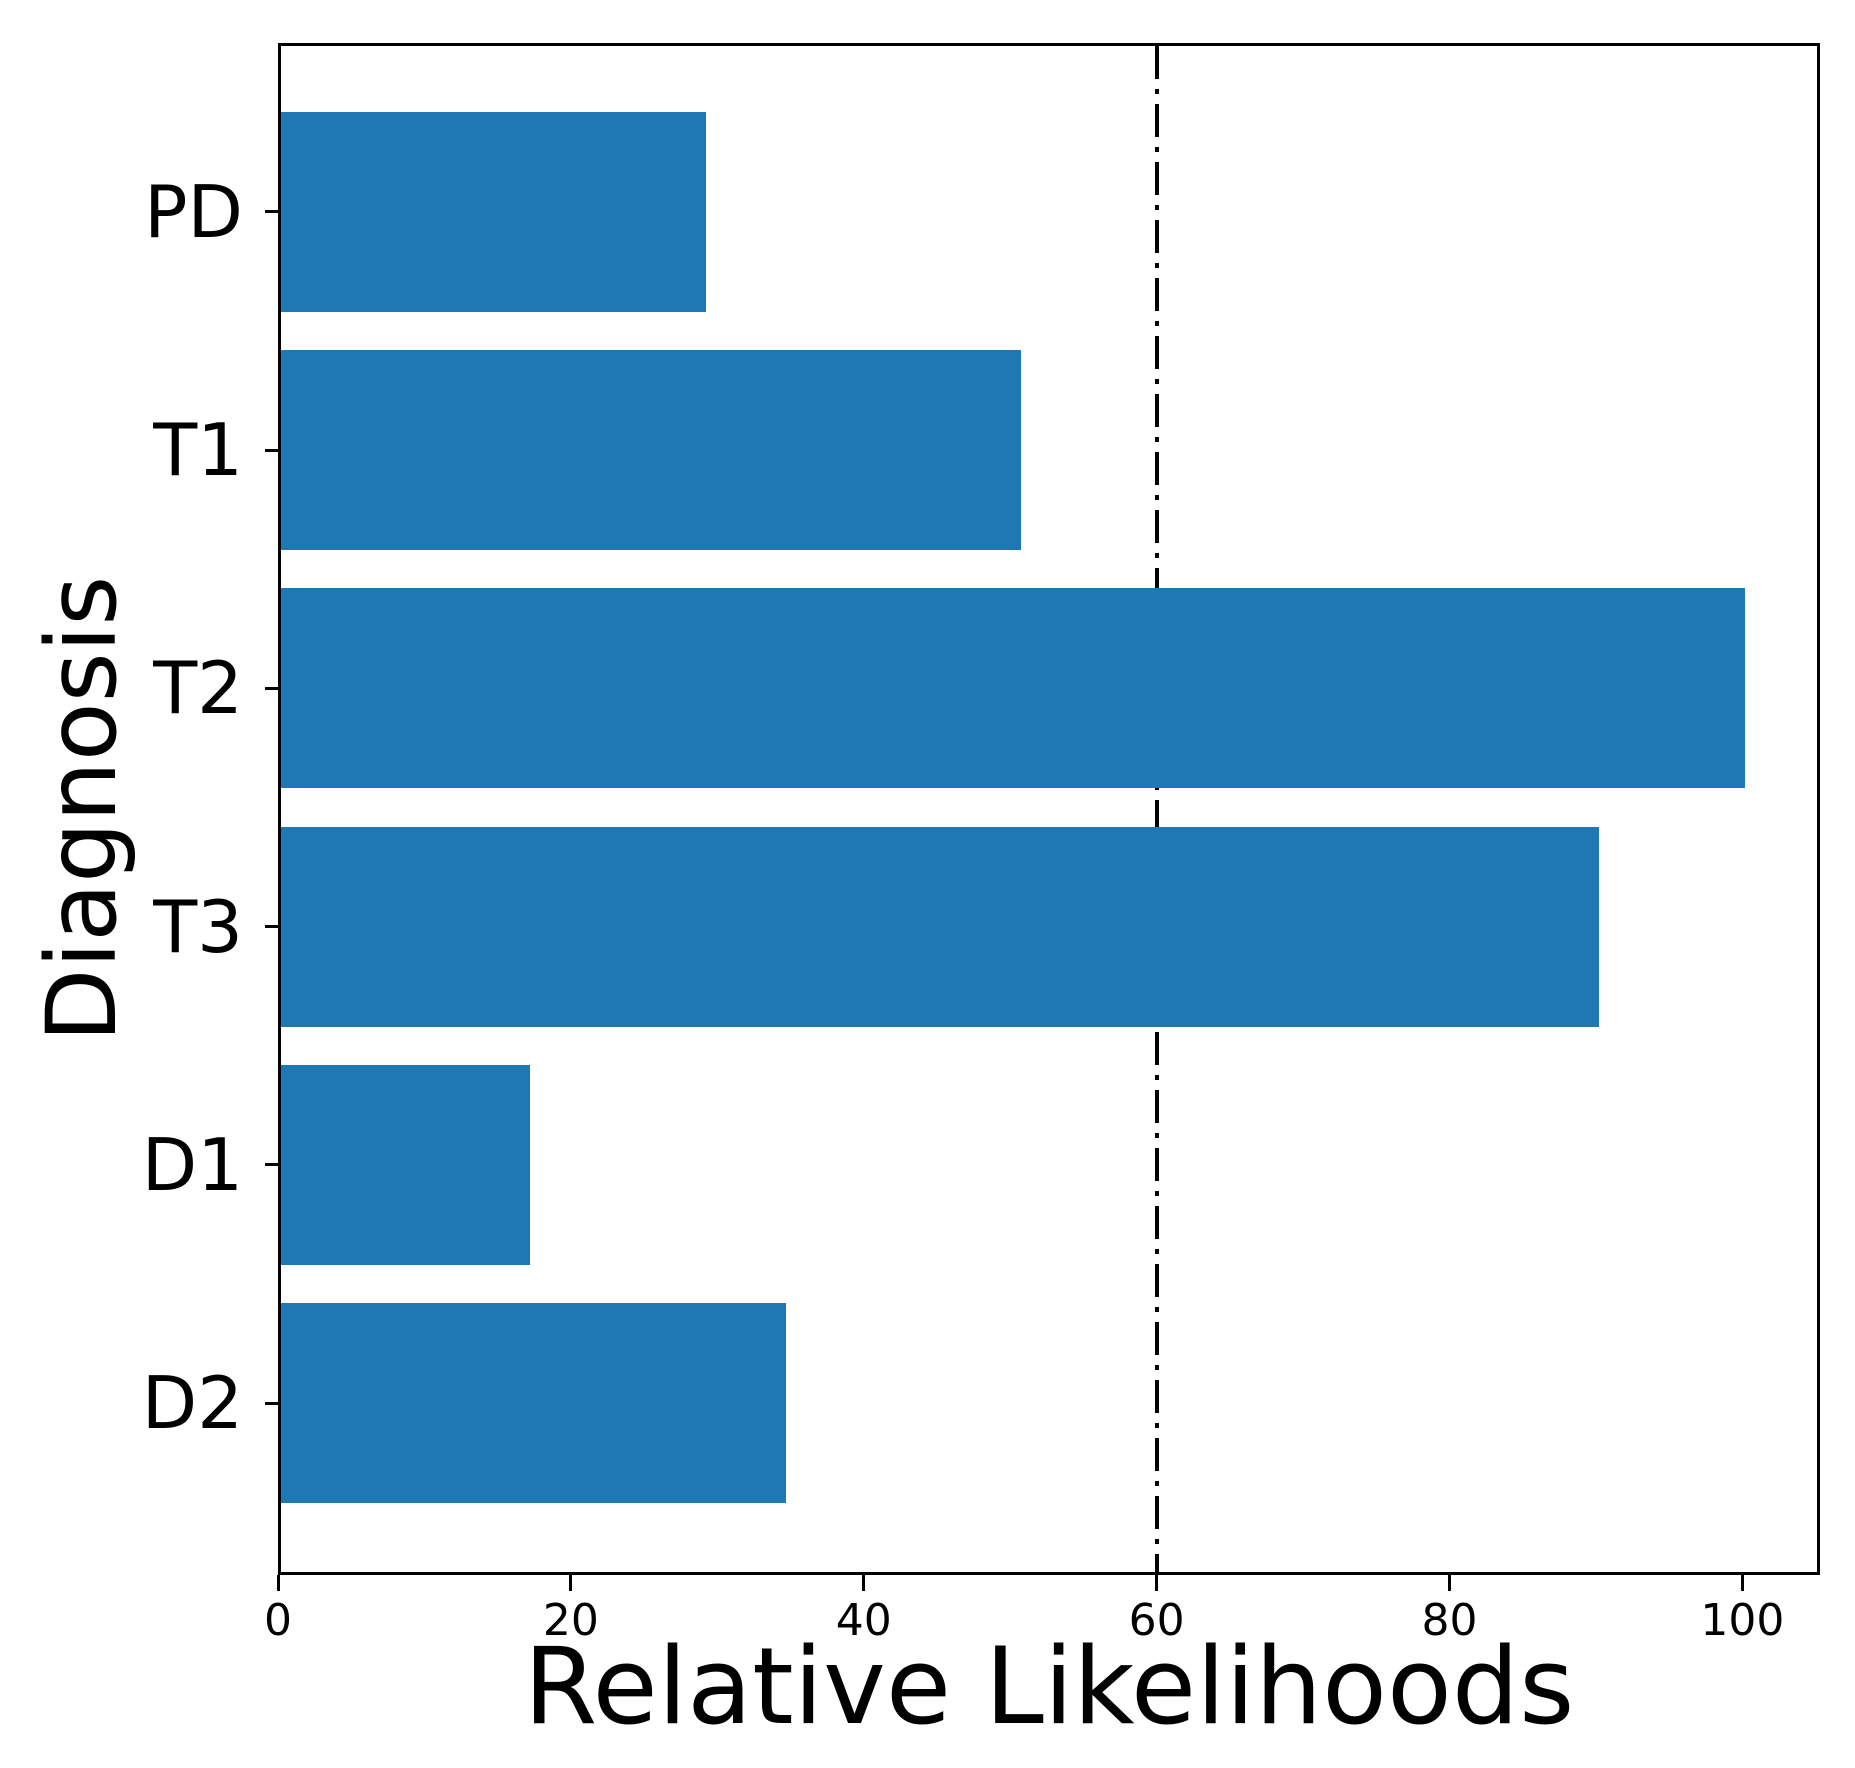 Image resolution: width=1855 pixels, height=1768 pixels. Describe the element at coordinates (1049, 1686) in the screenshot. I see `x-axis-title: Relative Likelihoods` at that location.